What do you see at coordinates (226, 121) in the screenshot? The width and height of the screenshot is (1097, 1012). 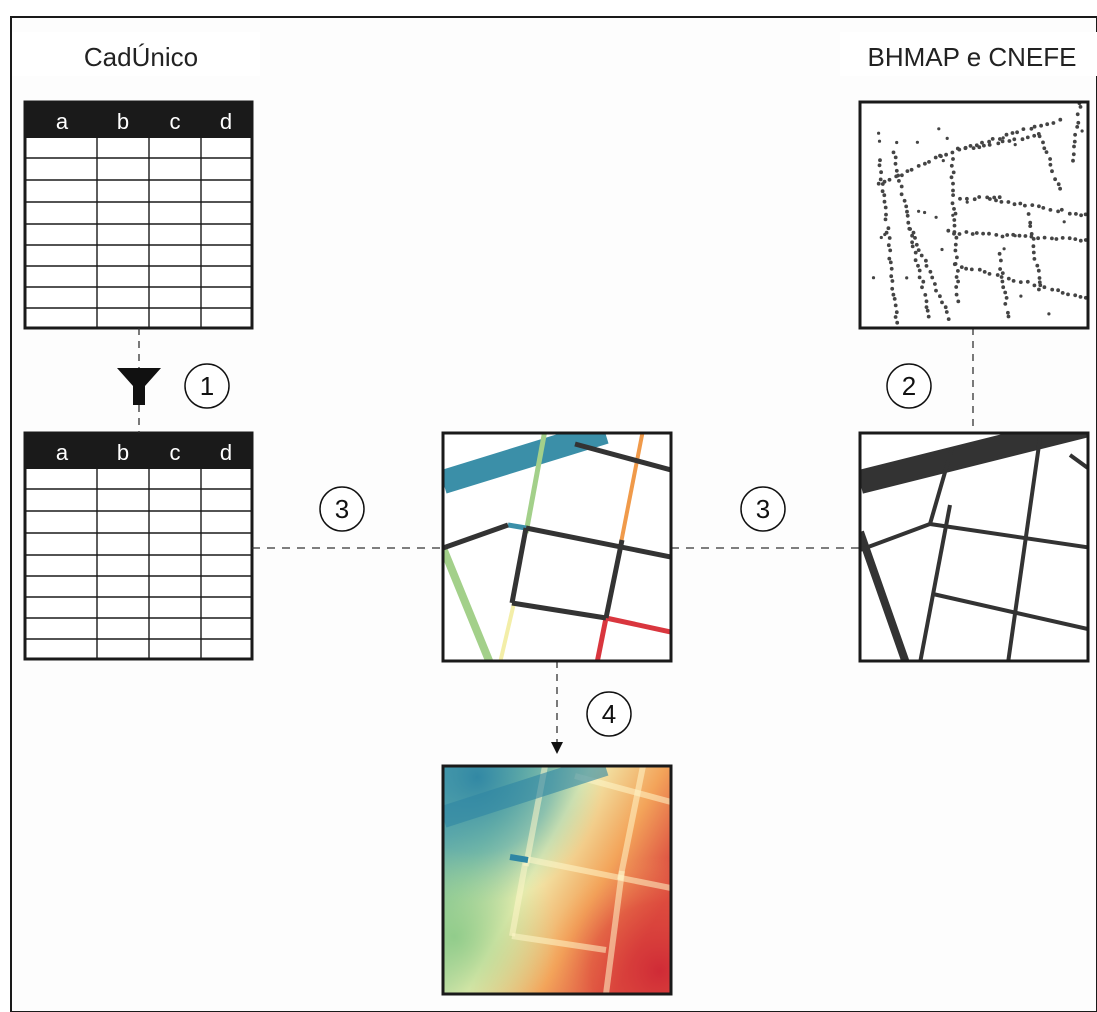 I see `column-header-d: d` at bounding box center [226, 121].